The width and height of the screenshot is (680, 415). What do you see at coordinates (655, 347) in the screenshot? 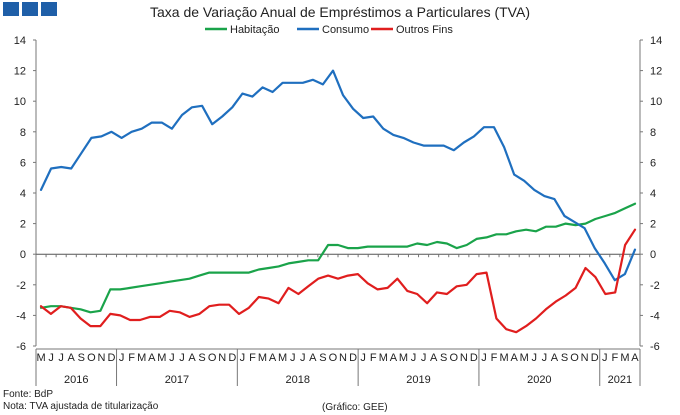
I see `y-tick-label-right: -6` at bounding box center [655, 347].